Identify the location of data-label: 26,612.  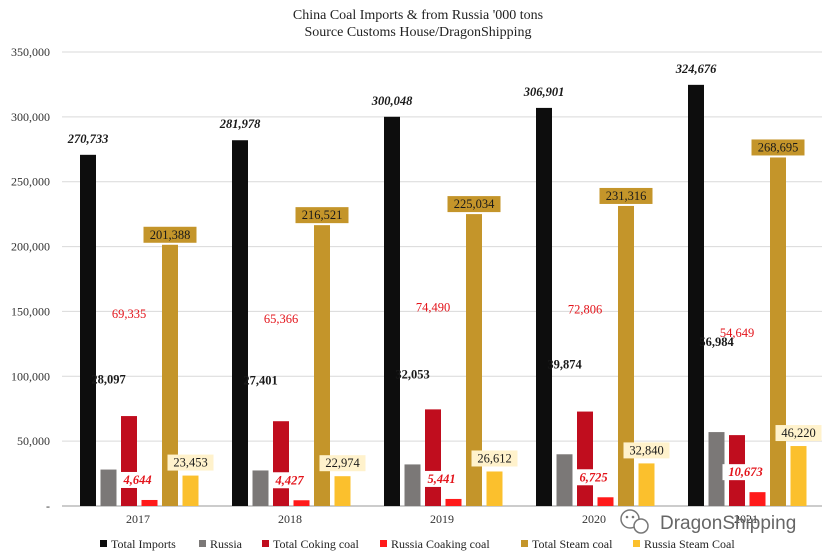
(494, 458).